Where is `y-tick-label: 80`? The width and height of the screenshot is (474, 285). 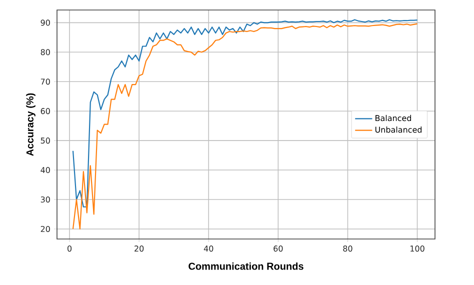
y-tick-label: 80 is located at coordinates (45, 52).